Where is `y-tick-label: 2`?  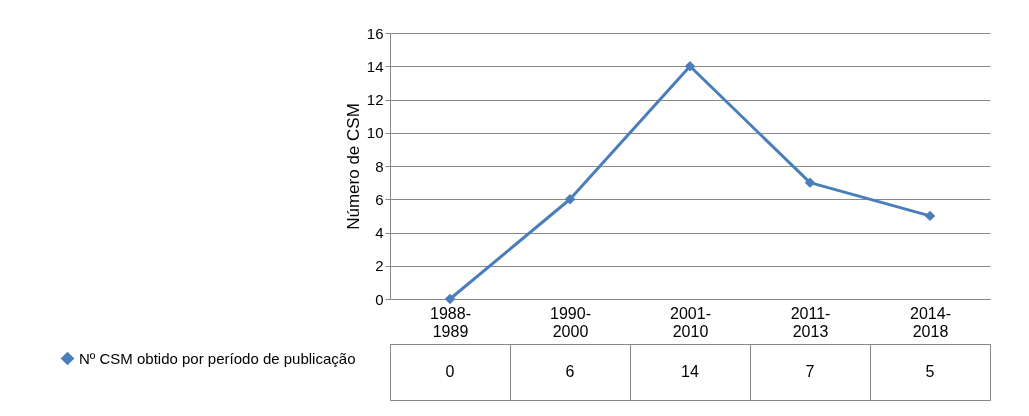 y-tick-label: 2 is located at coordinates (379, 266).